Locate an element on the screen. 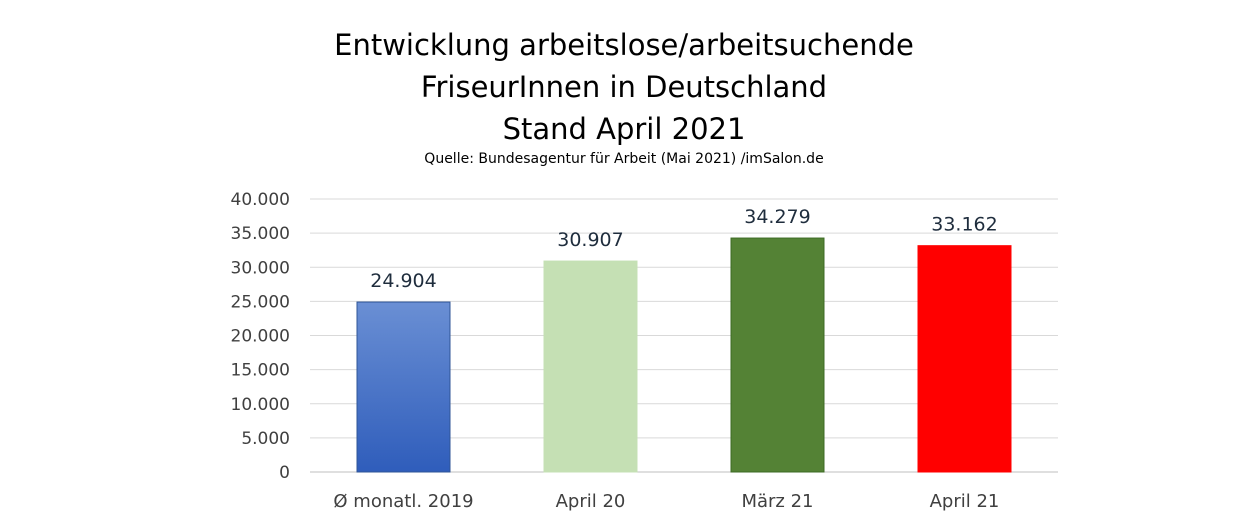 This screenshot has width=1248, height=525. data-label: 33.162 is located at coordinates (964, 225).